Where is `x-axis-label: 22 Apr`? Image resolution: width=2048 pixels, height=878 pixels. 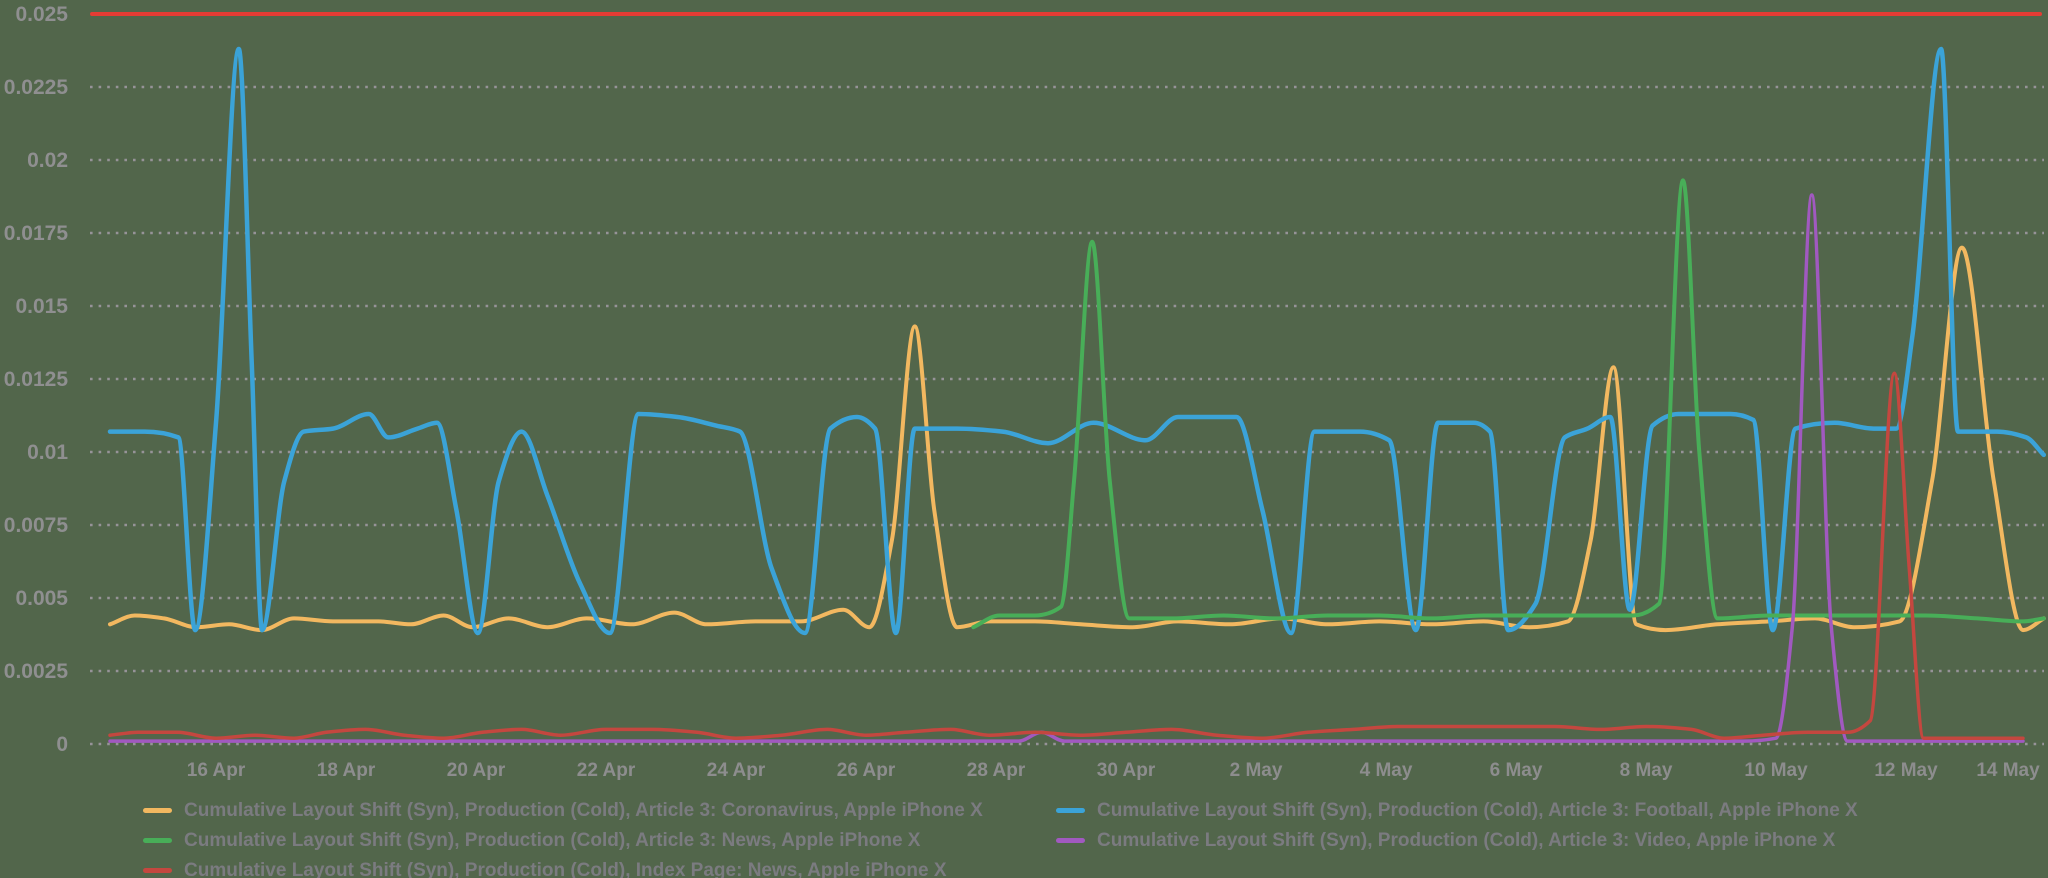
x-axis-label: 22 Apr is located at coordinates (606, 770).